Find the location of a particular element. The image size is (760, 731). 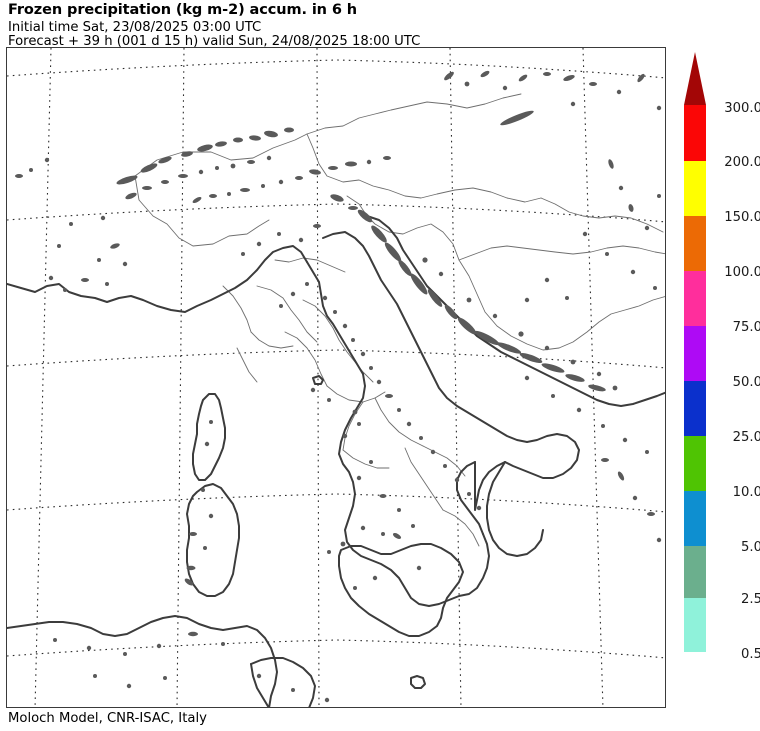

colorbar-label-10: 10.0 is located at coordinates (746, 492).